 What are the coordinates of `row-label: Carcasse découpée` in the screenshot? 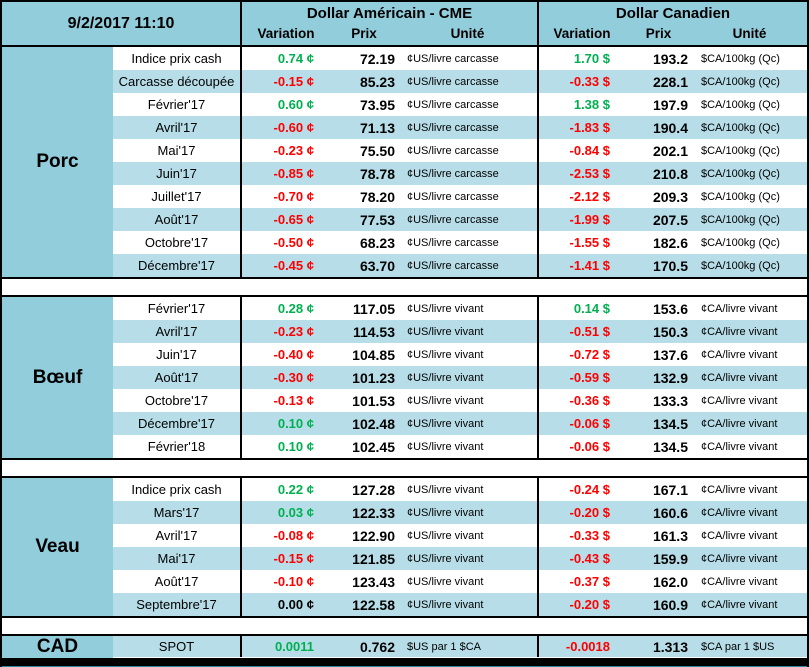 It's located at (176, 81).